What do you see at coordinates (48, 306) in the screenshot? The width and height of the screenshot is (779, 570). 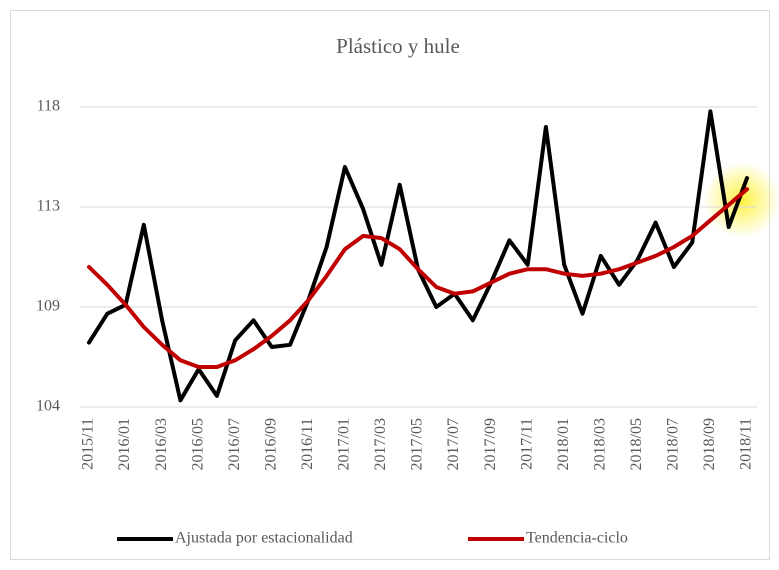 I see `y-tick-label: 109` at bounding box center [48, 306].